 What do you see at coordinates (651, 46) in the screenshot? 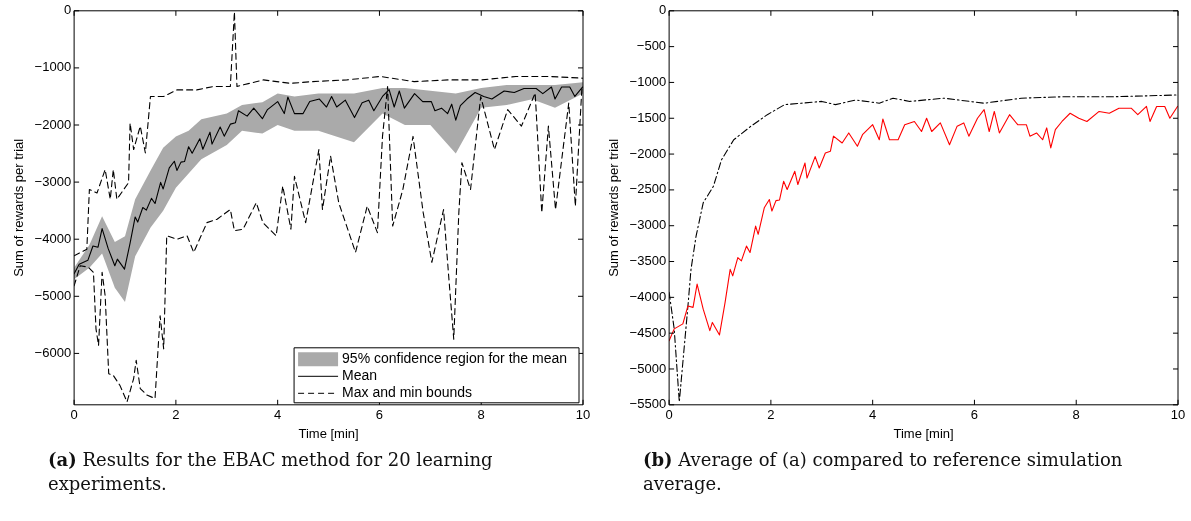
I see `y-tick-label: −500` at bounding box center [651, 46].